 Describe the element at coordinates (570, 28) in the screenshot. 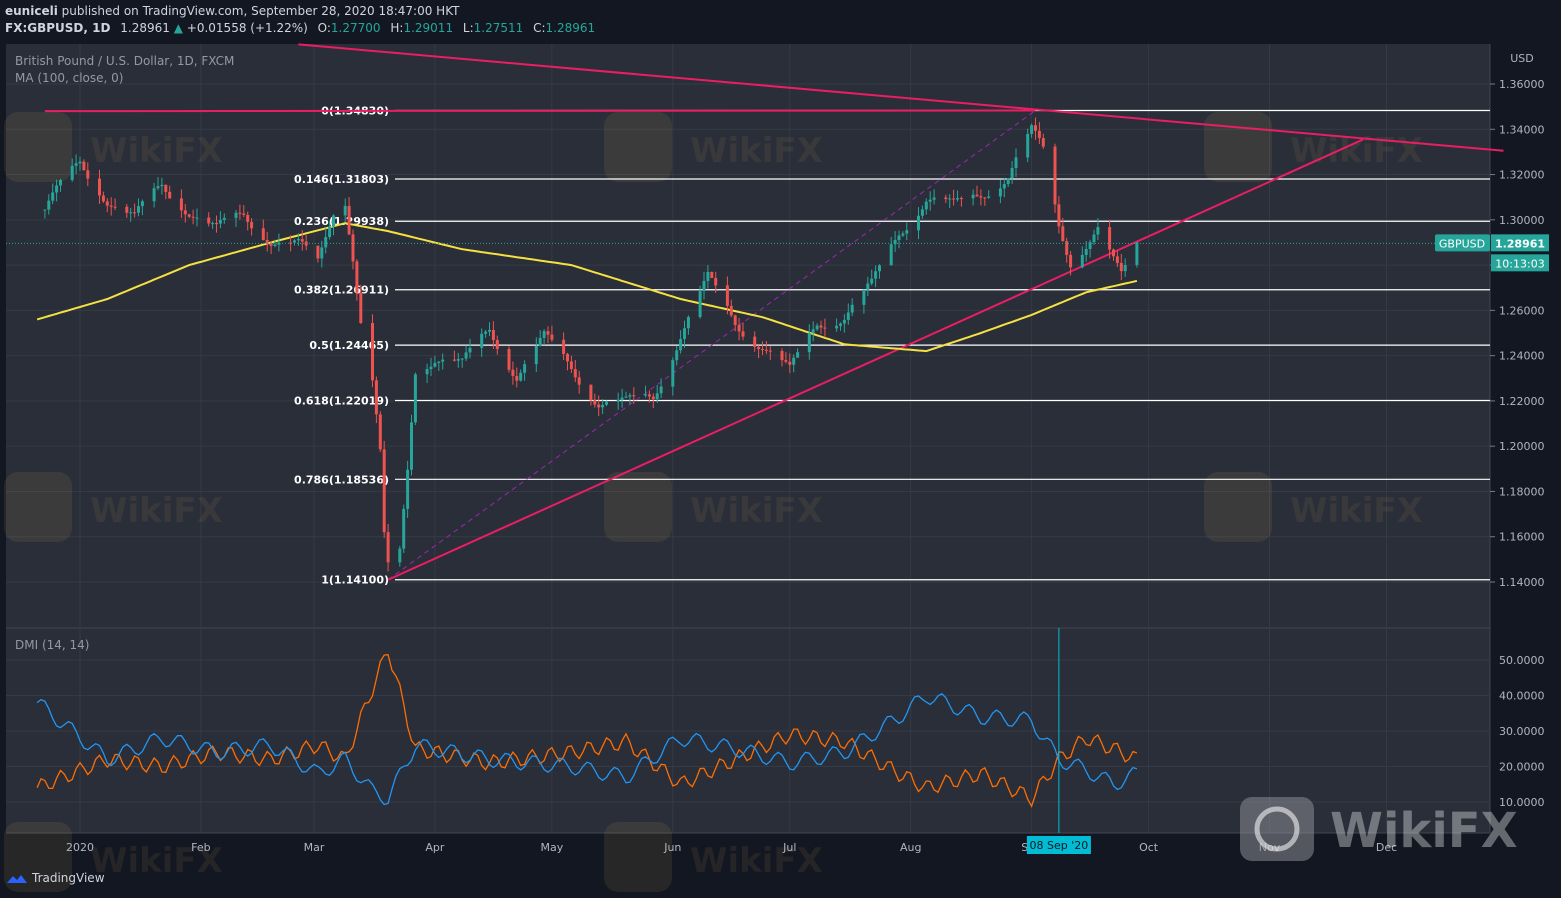

I see `close-value: 1.28961` at that location.